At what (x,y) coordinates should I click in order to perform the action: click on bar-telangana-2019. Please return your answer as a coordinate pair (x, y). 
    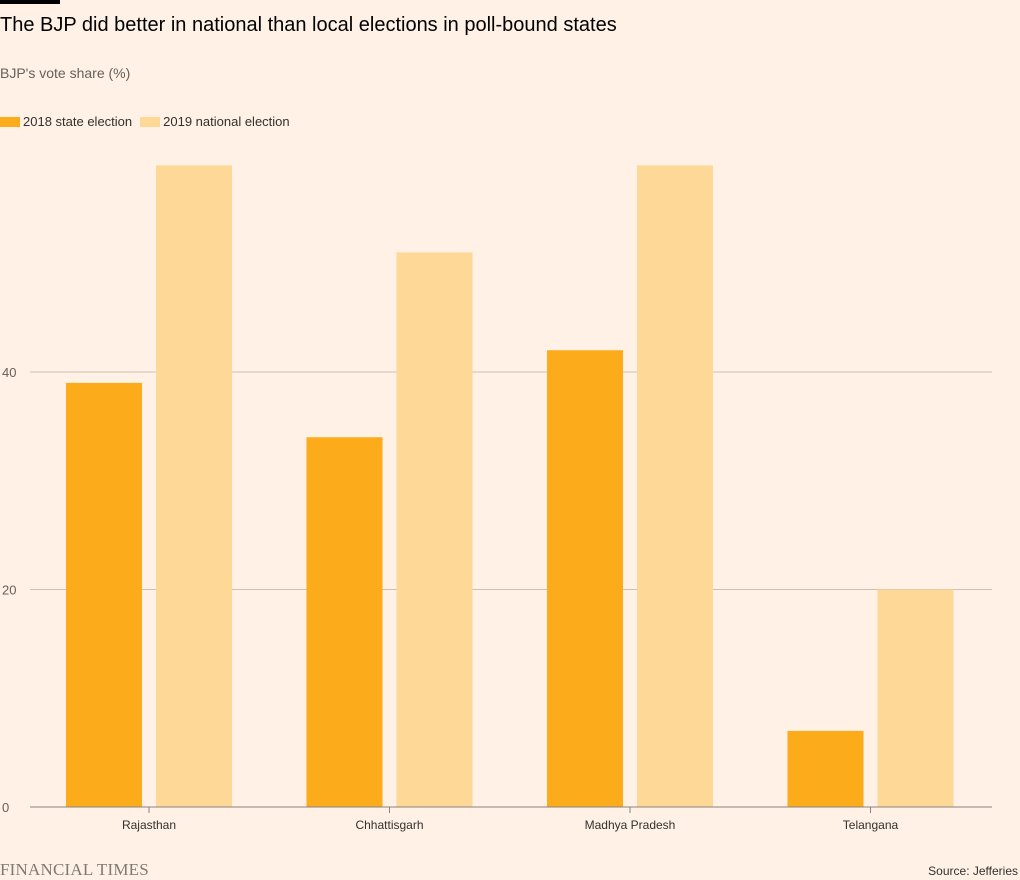
    Looking at the image, I should click on (915, 698).